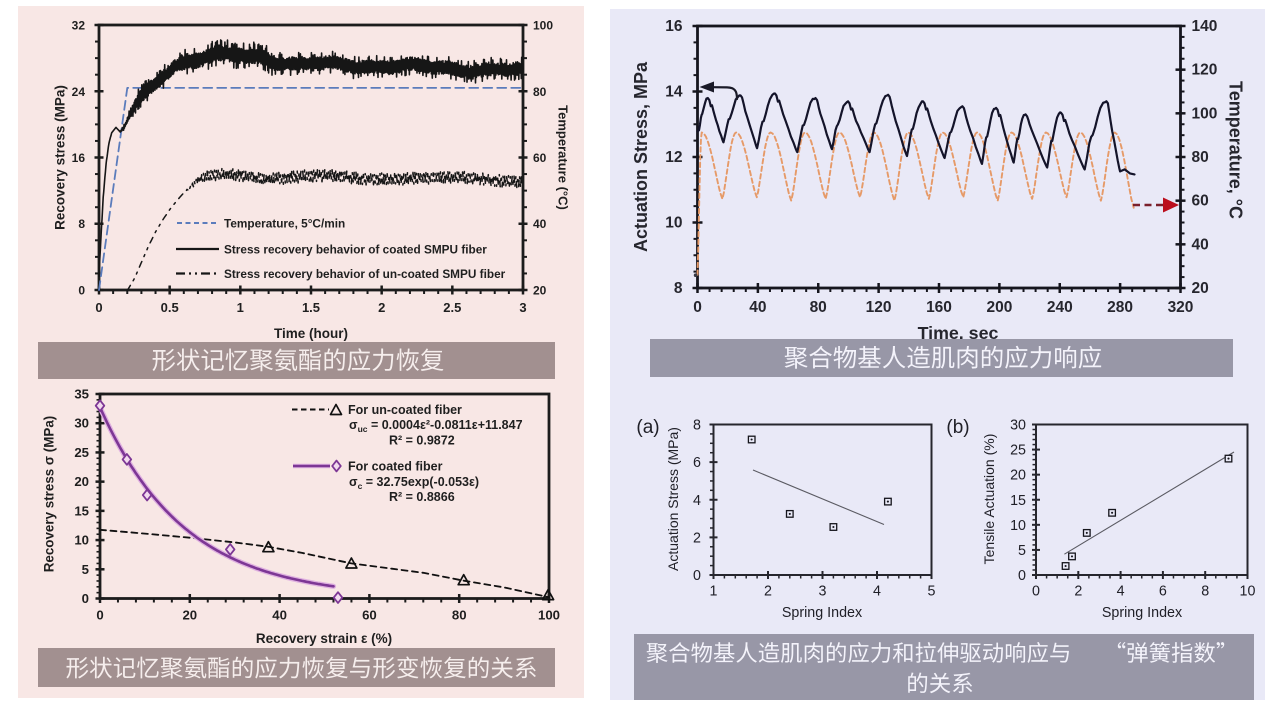 The height and width of the screenshot is (713, 1267). Describe the element at coordinates (452, 307) in the screenshot. I see `svg-text: 2.5` at that location.